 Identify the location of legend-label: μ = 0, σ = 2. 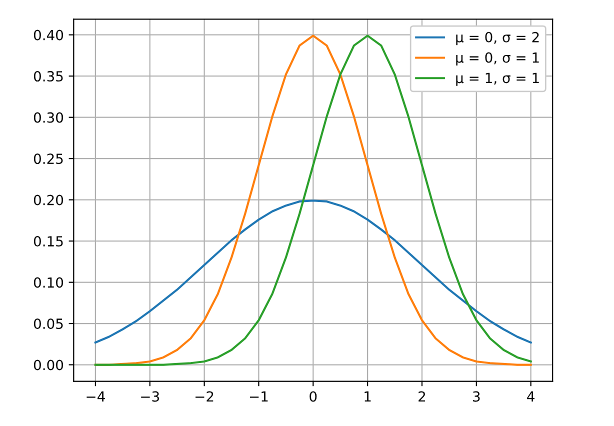
(497, 39).